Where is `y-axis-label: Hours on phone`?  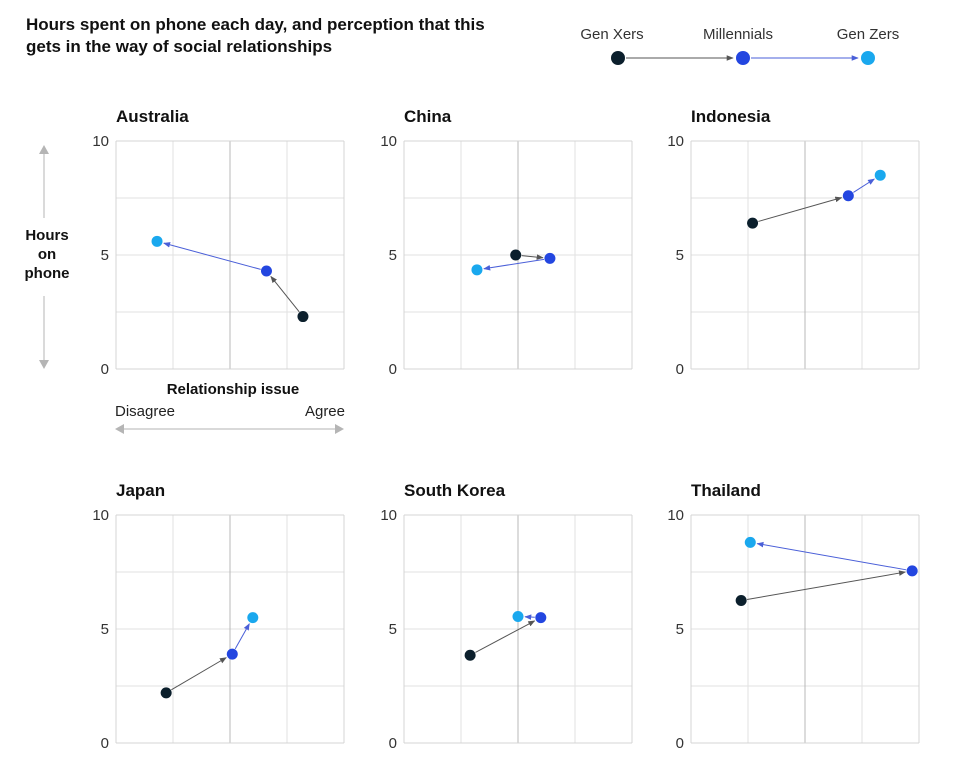 y-axis-label: Hours on phone is located at coordinates (47, 254).